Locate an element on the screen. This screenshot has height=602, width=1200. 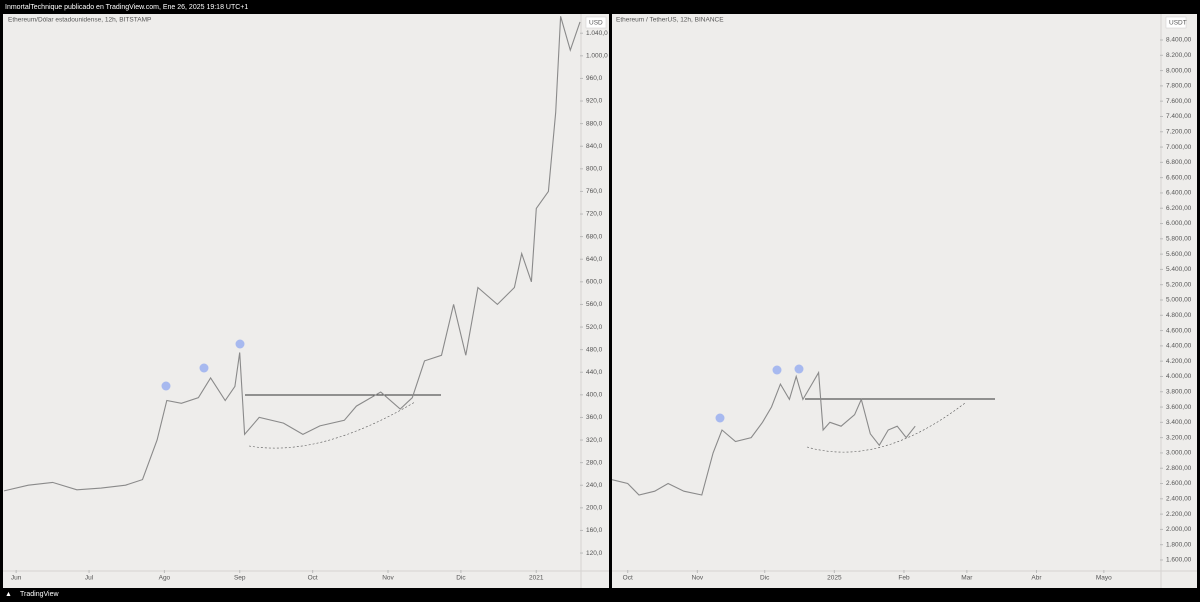
y-tick-label: 6.200,00 is located at coordinates (1179, 208).